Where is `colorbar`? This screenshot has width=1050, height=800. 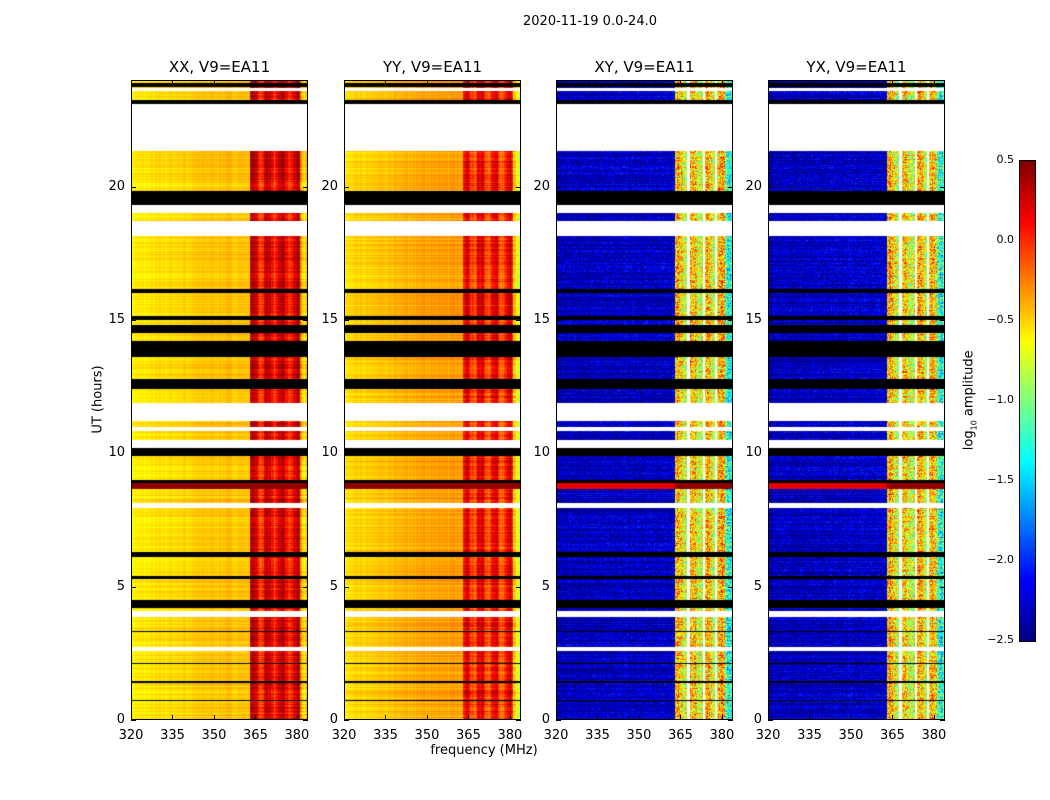 colorbar is located at coordinates (1027, 401).